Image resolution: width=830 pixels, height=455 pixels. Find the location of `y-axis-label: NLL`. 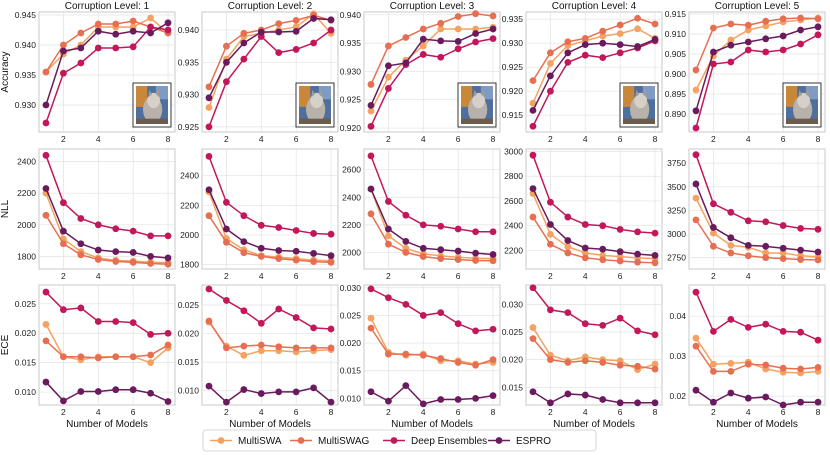

y-axis-label: NLL is located at coordinates (5, 208).